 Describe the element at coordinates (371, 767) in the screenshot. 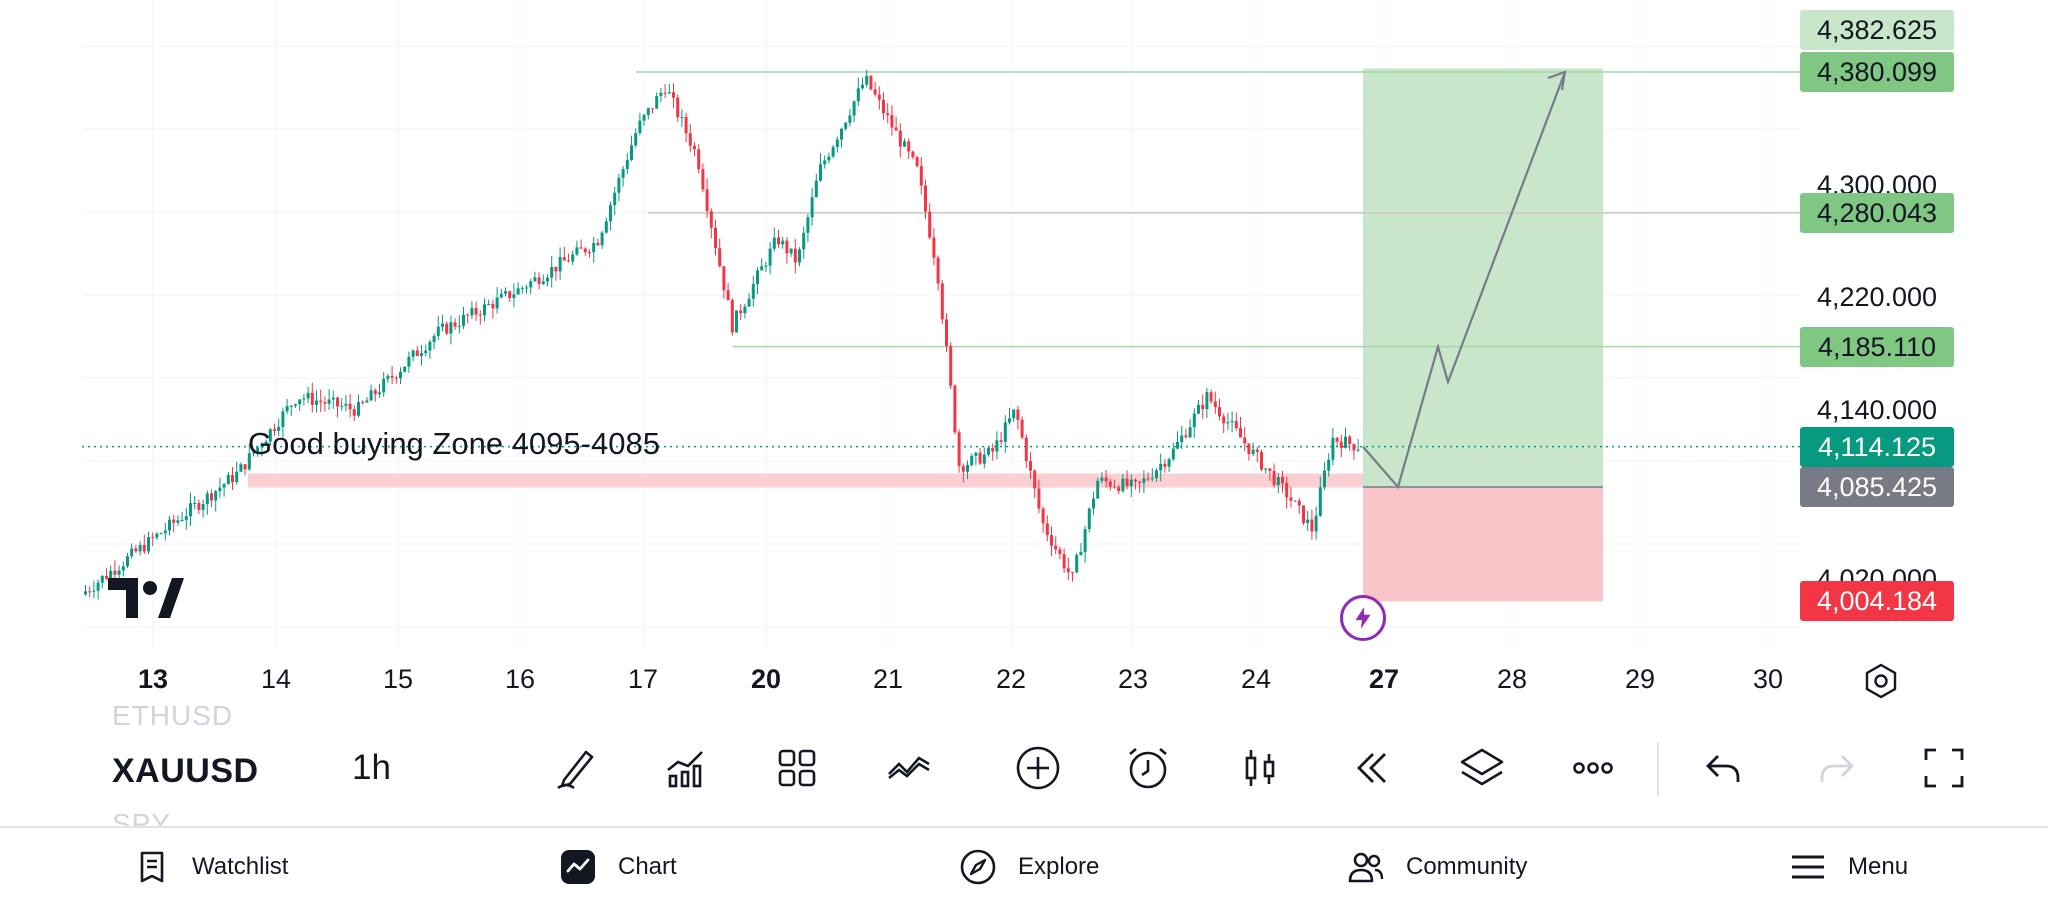

I see `interval-button: 1h` at that location.